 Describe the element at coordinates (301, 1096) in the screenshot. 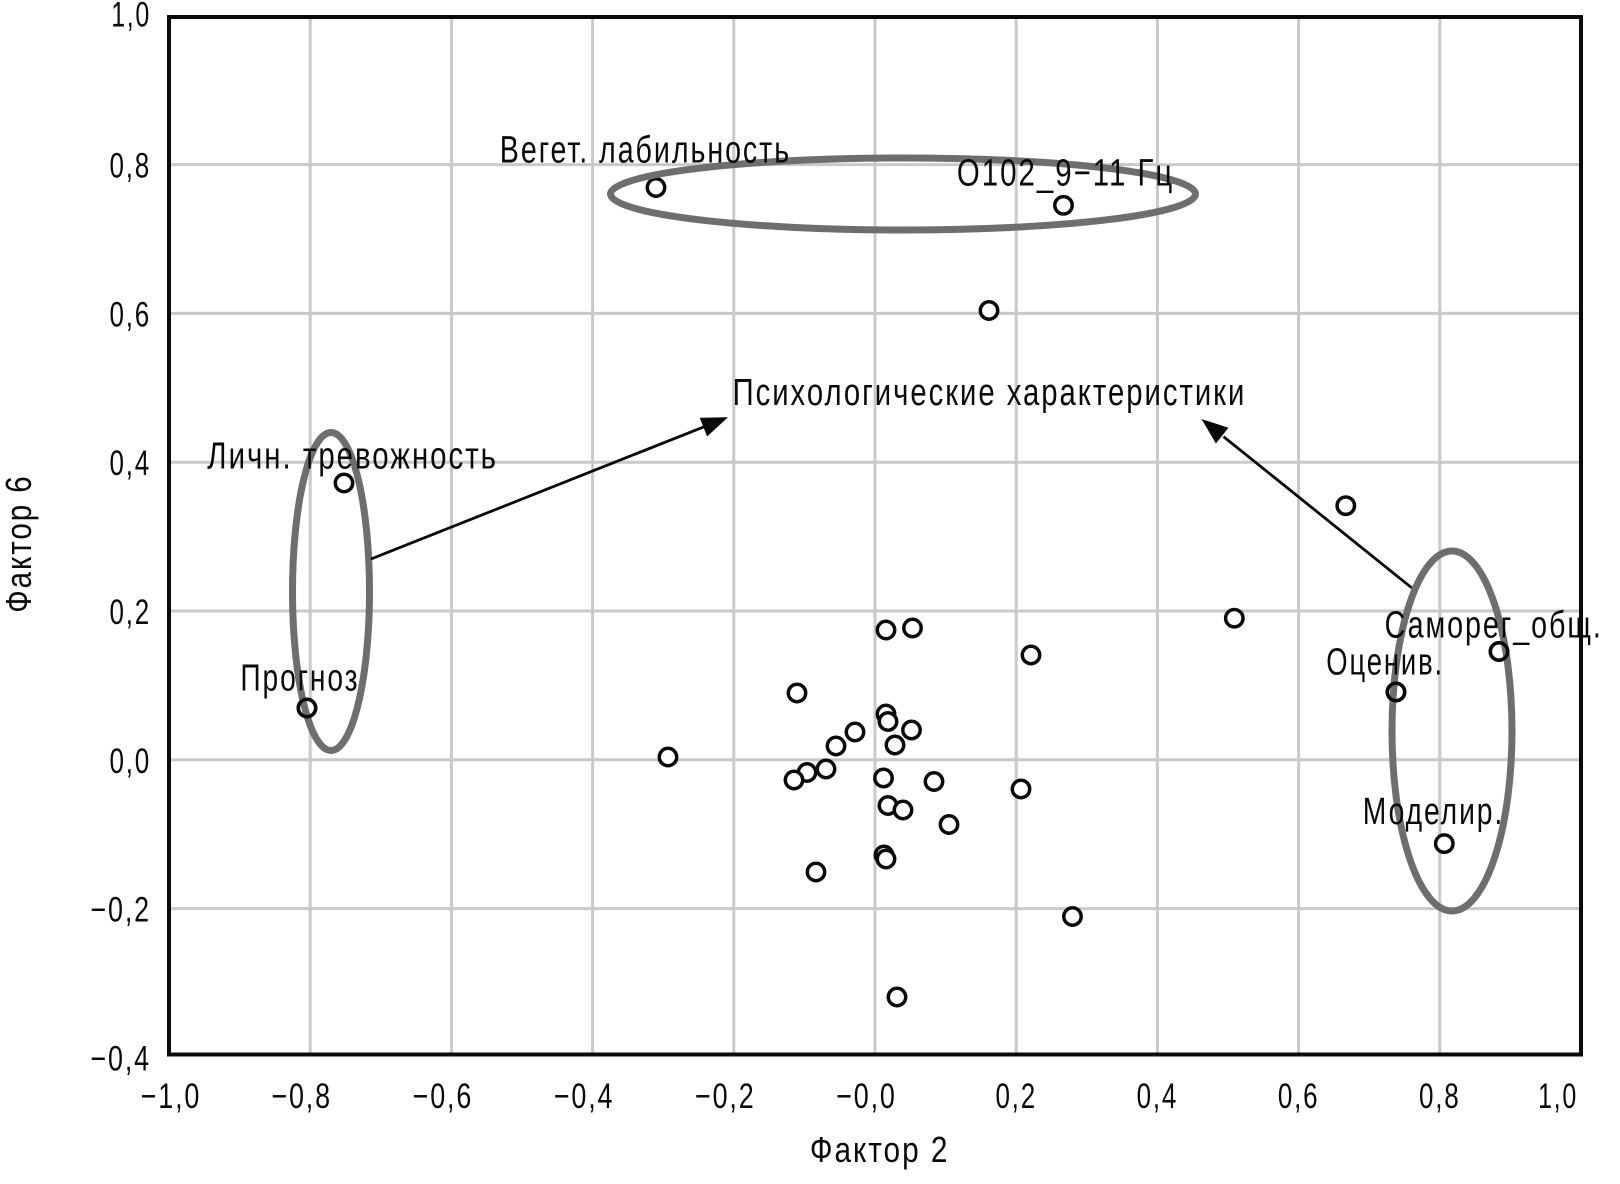

I see `svg-text: −0,8` at that location.